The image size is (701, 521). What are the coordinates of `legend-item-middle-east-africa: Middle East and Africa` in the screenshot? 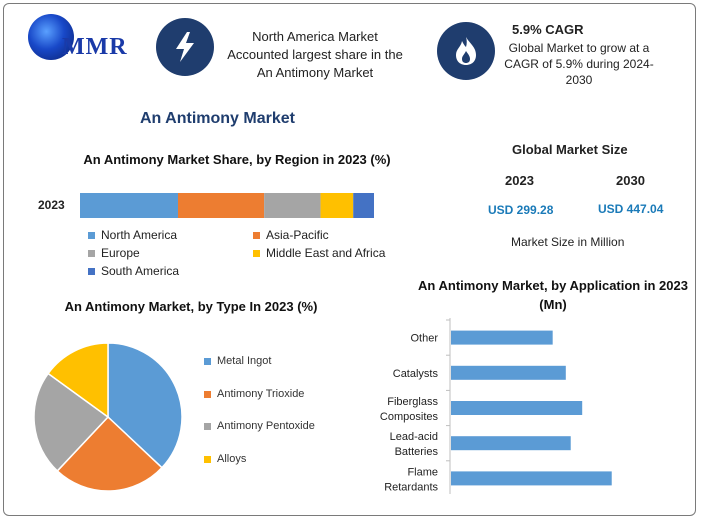 It's located at (319, 253).